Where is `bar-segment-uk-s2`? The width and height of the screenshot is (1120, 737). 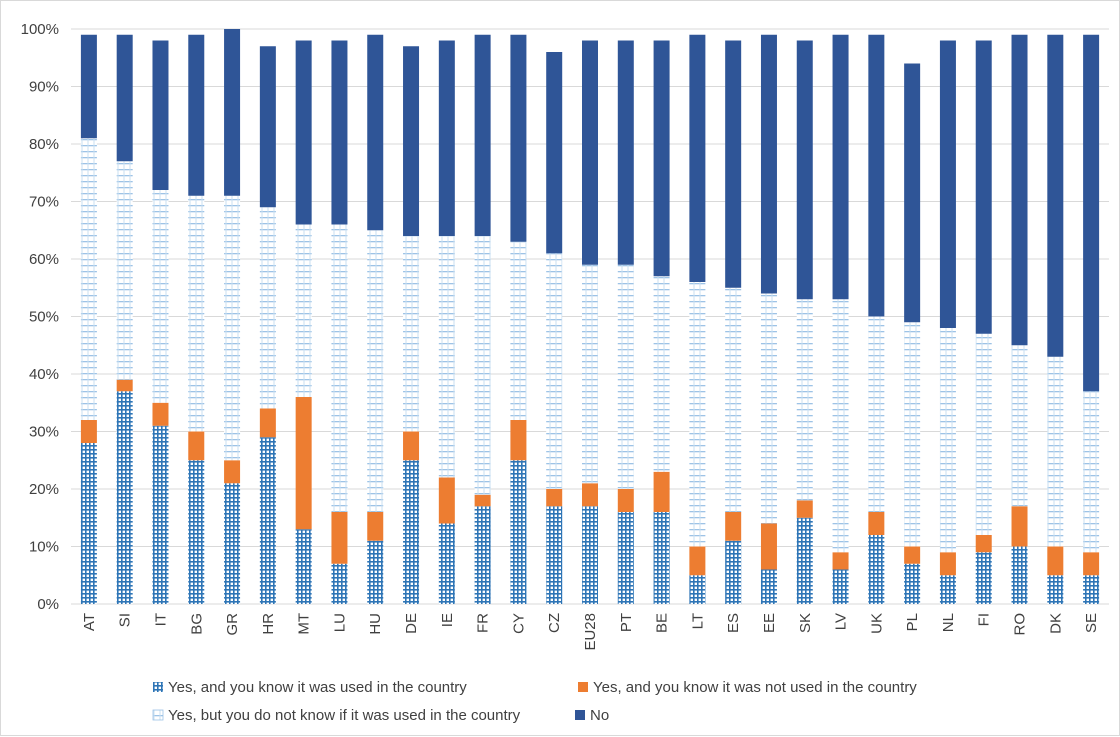 bar-segment-uk-s2 is located at coordinates (876, 523).